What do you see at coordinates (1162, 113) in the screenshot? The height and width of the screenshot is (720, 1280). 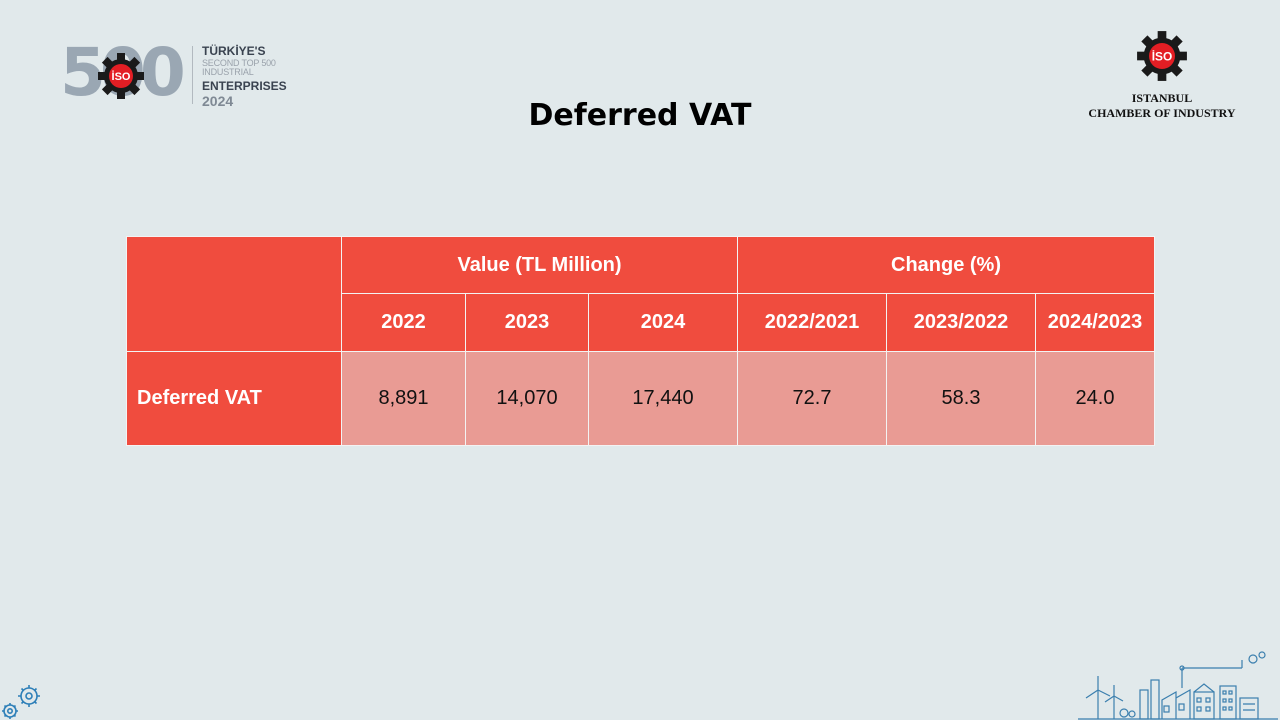 I see `chamber-name-line-2: CHAMBER OF INDUSTRY` at bounding box center [1162, 113].